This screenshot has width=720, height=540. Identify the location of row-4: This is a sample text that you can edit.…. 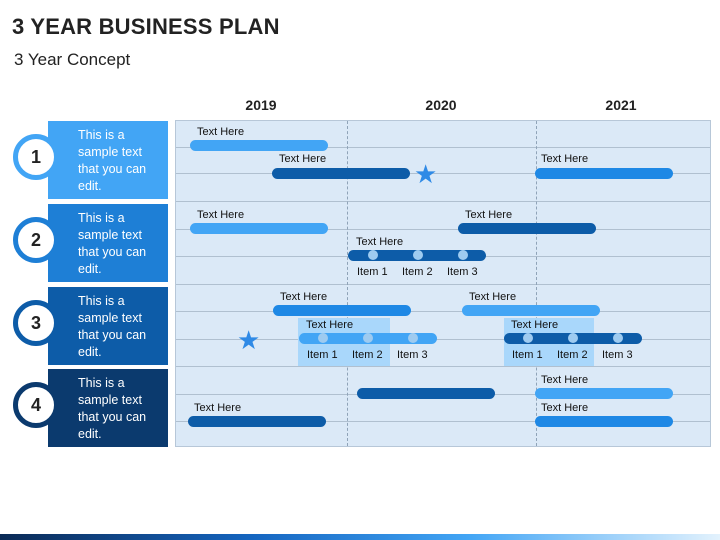
(84, 408).